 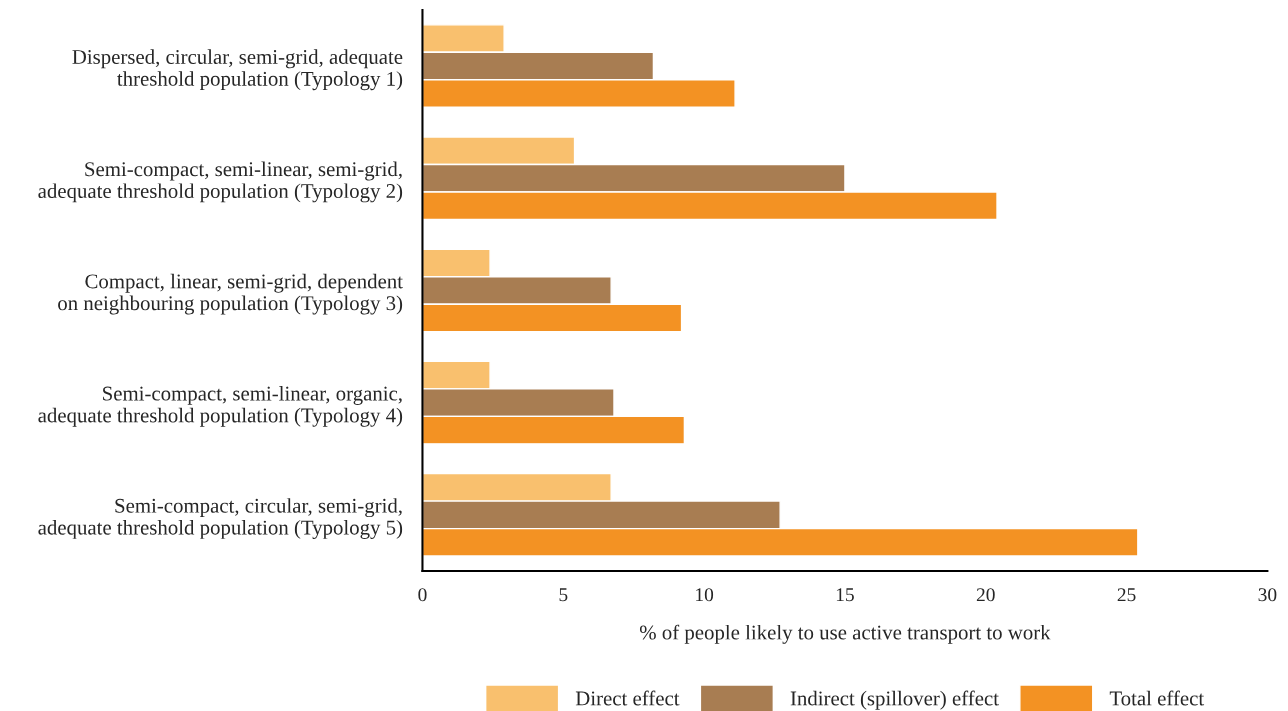 What do you see at coordinates (705, 595) in the screenshot?
I see `x-tick-label: 10` at bounding box center [705, 595].